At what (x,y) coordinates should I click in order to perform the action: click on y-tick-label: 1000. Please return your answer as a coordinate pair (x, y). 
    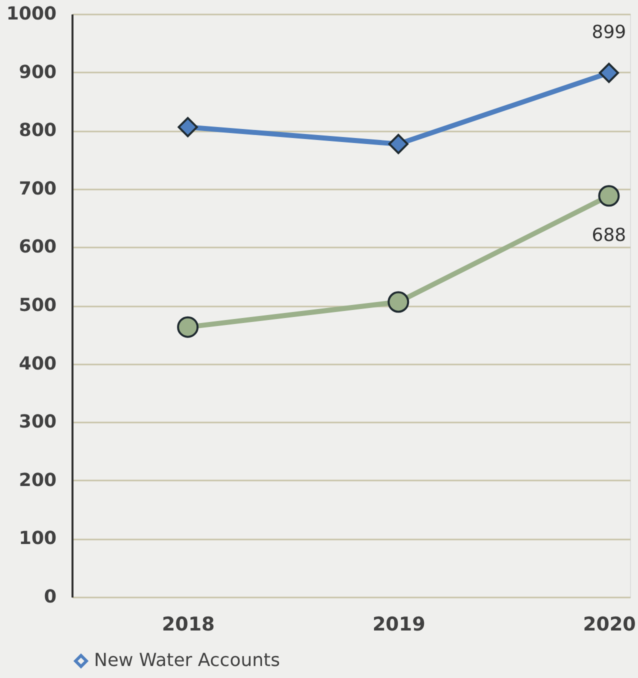
    Looking at the image, I should click on (31, 14).